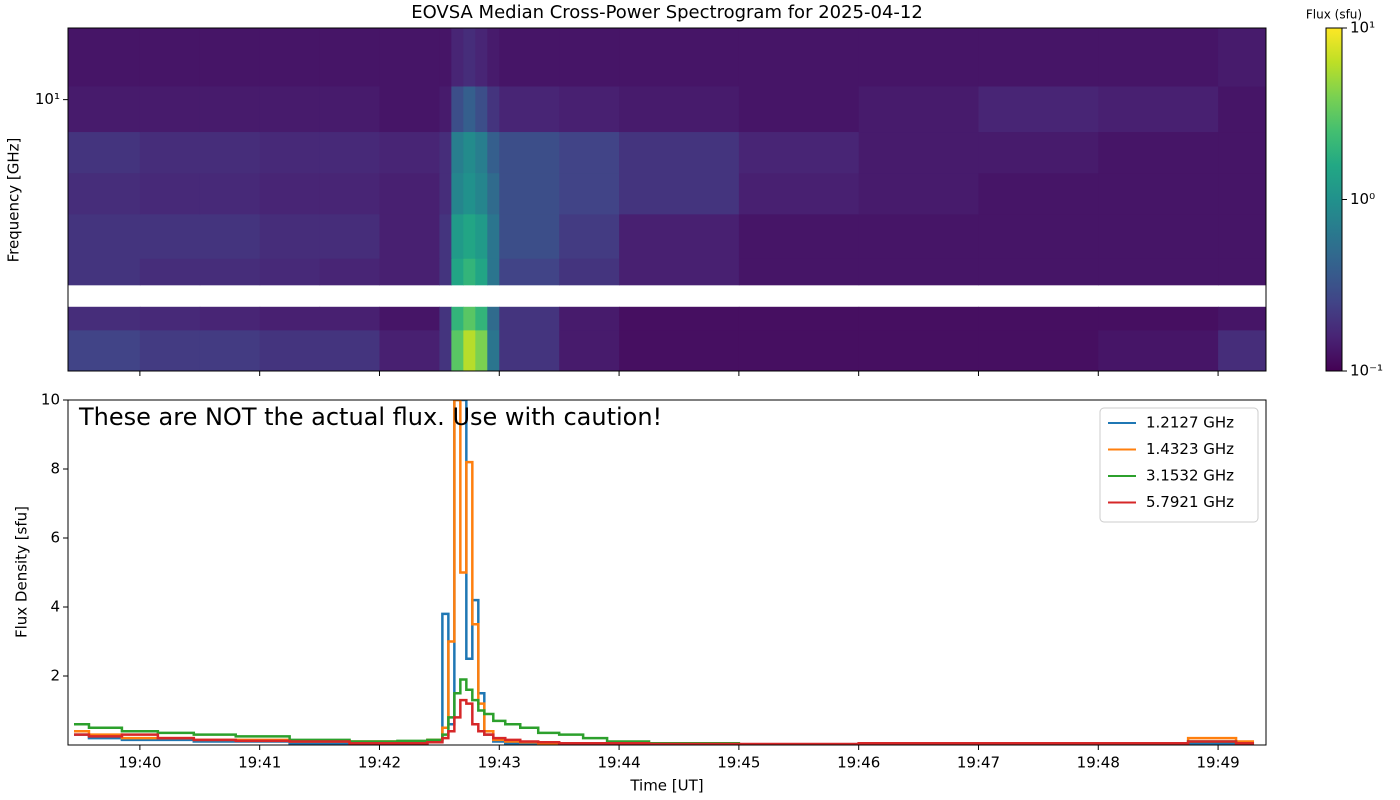 This screenshot has height=800, width=1400. Describe the element at coordinates (618, 763) in the screenshot. I see `x-tick-label: 19:44` at that location.